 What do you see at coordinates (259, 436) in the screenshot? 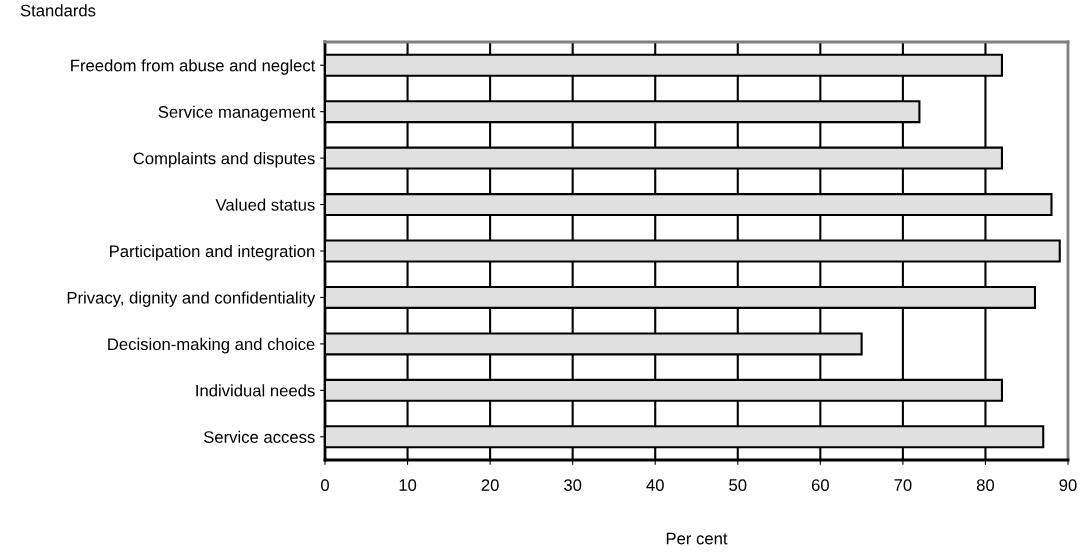
I see `y-tick-label: Service access` at bounding box center [259, 436].